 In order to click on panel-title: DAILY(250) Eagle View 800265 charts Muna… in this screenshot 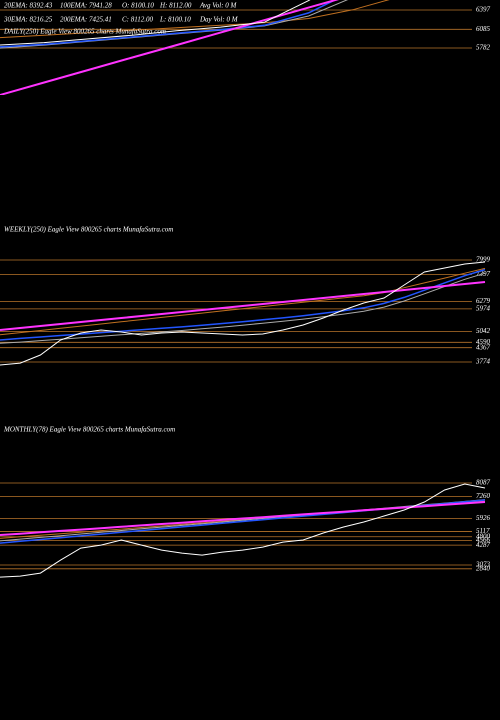, I will do `click(84, 32)`.